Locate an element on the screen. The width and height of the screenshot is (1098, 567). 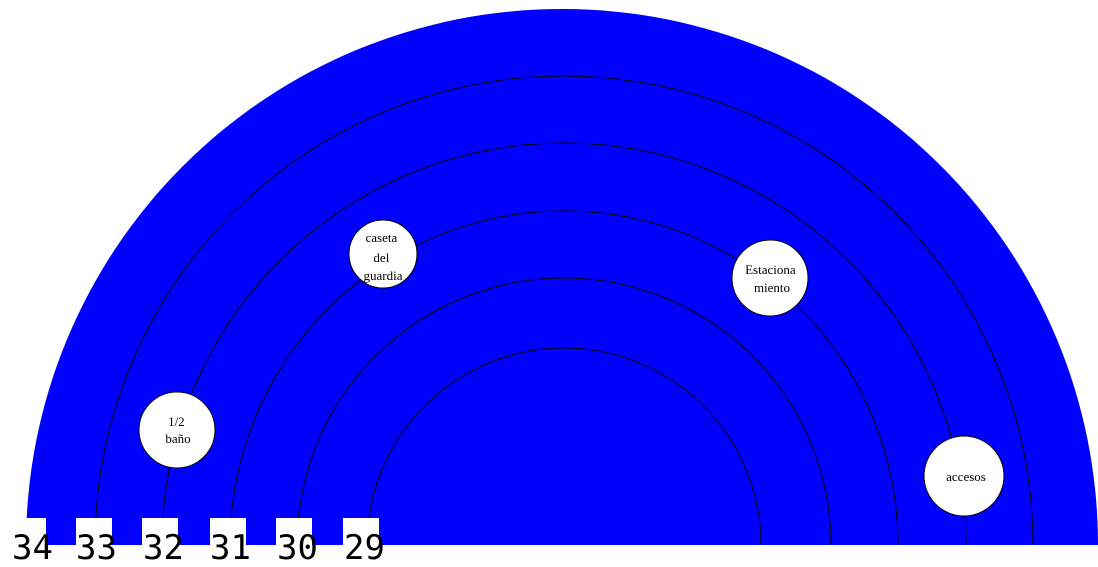
node-accesos: accesos is located at coordinates (964, 476).